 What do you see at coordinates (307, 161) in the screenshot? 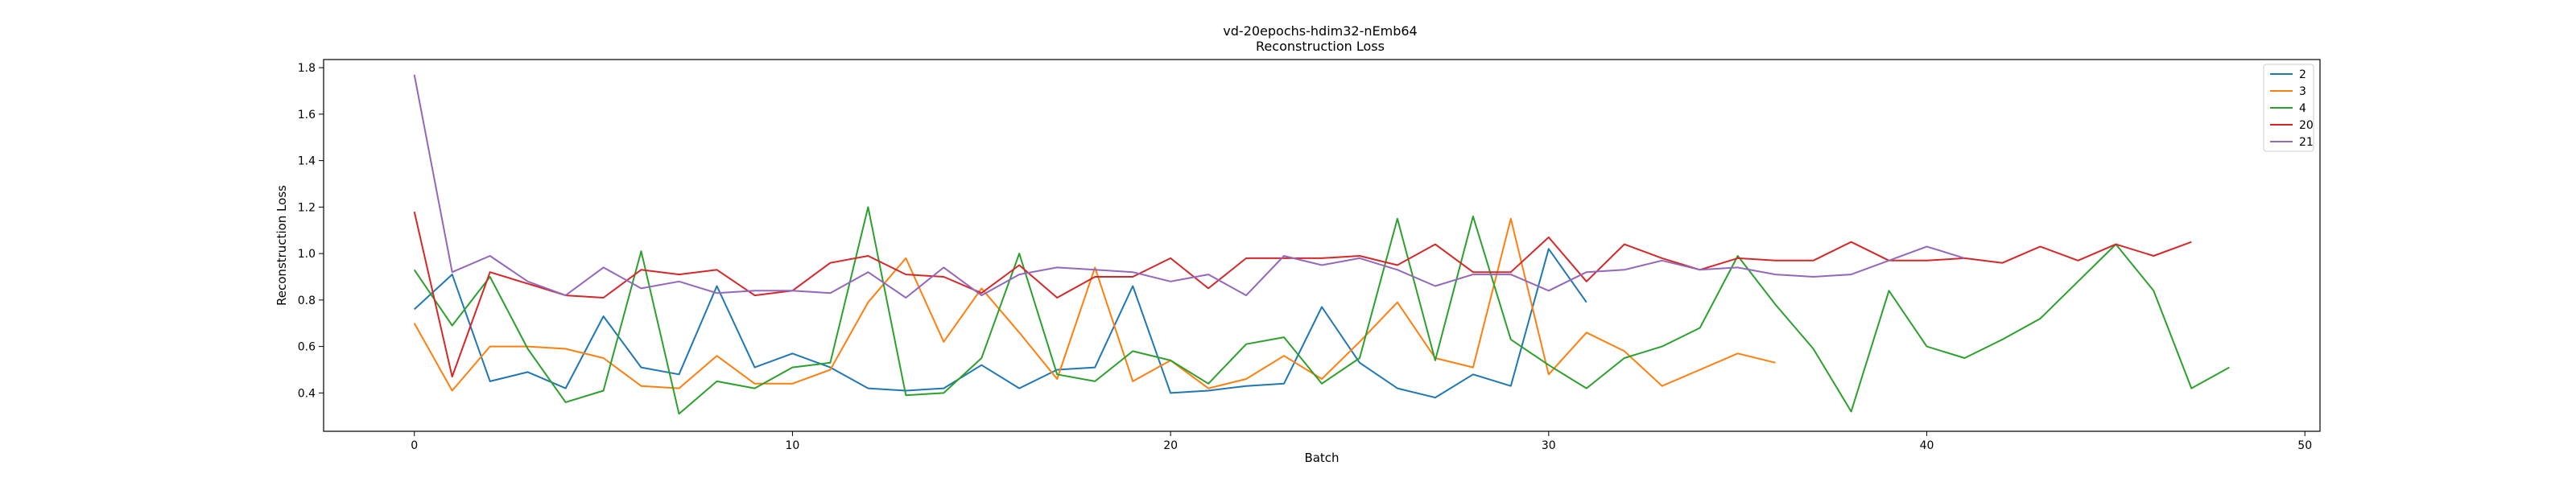
I see `y-tick-label: 1.4` at bounding box center [307, 161].